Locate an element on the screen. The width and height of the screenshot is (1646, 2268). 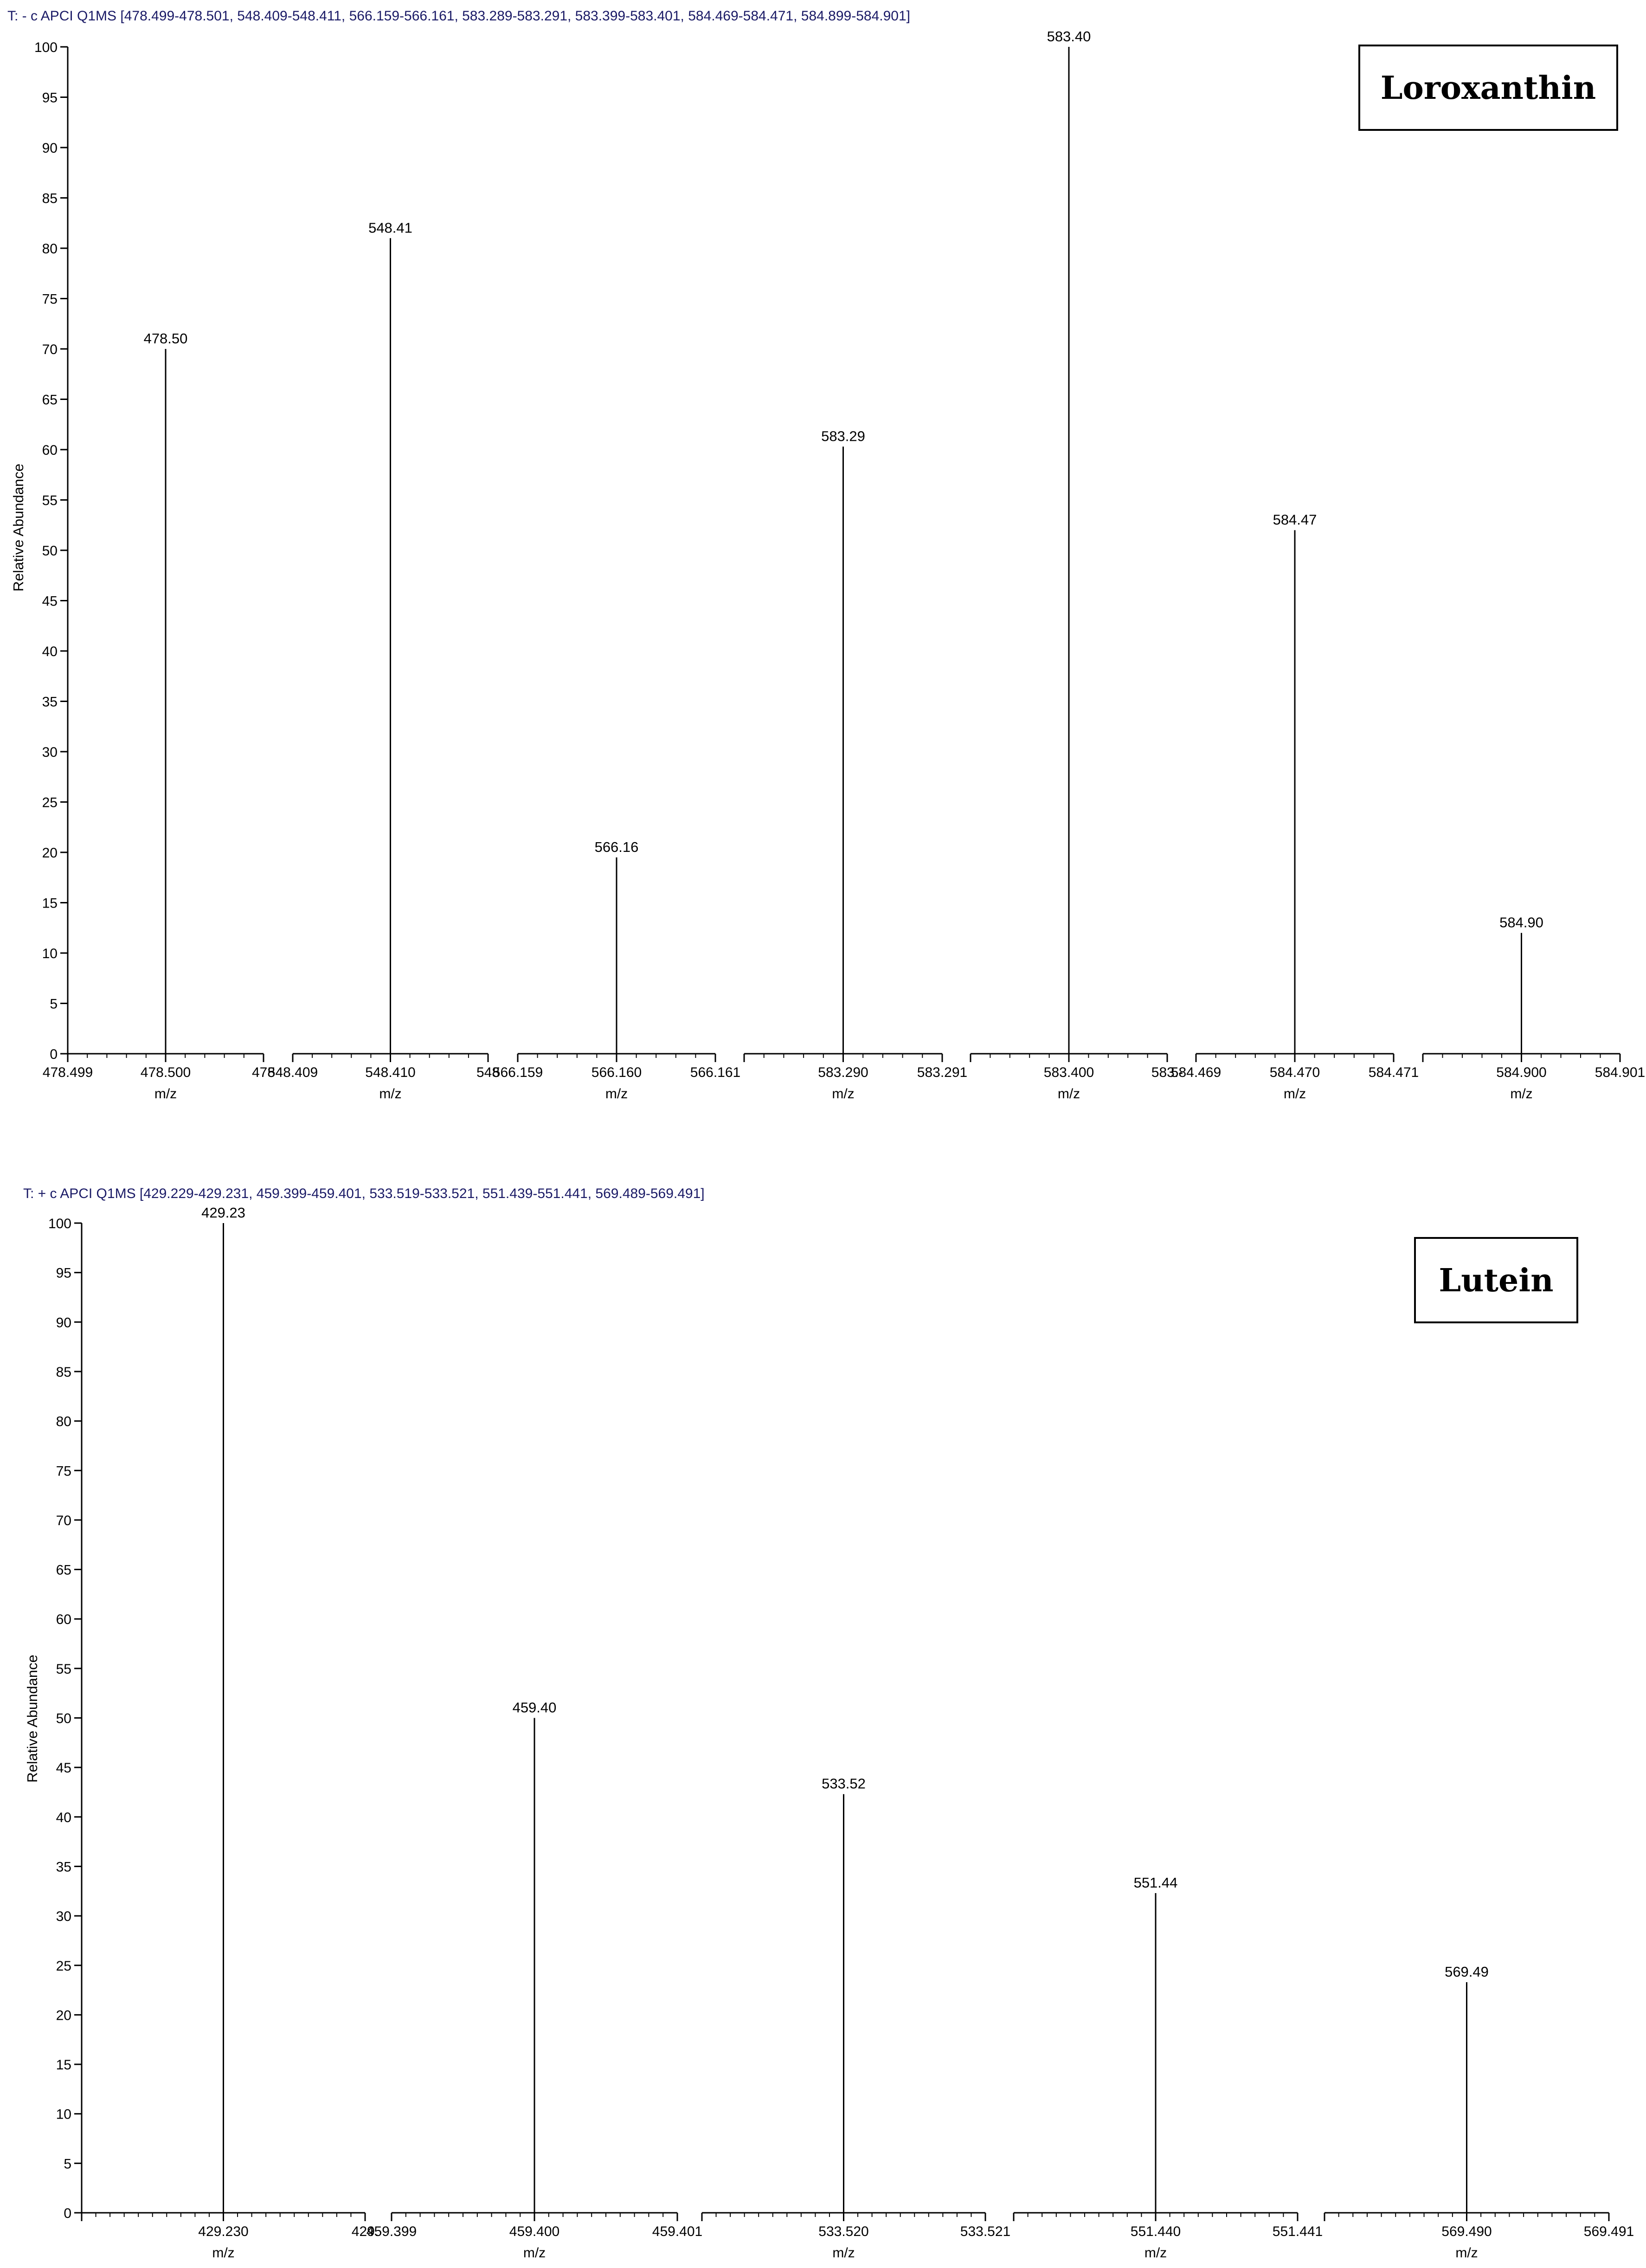
lutein-y-tick-label: 15 is located at coordinates (63, 2065).